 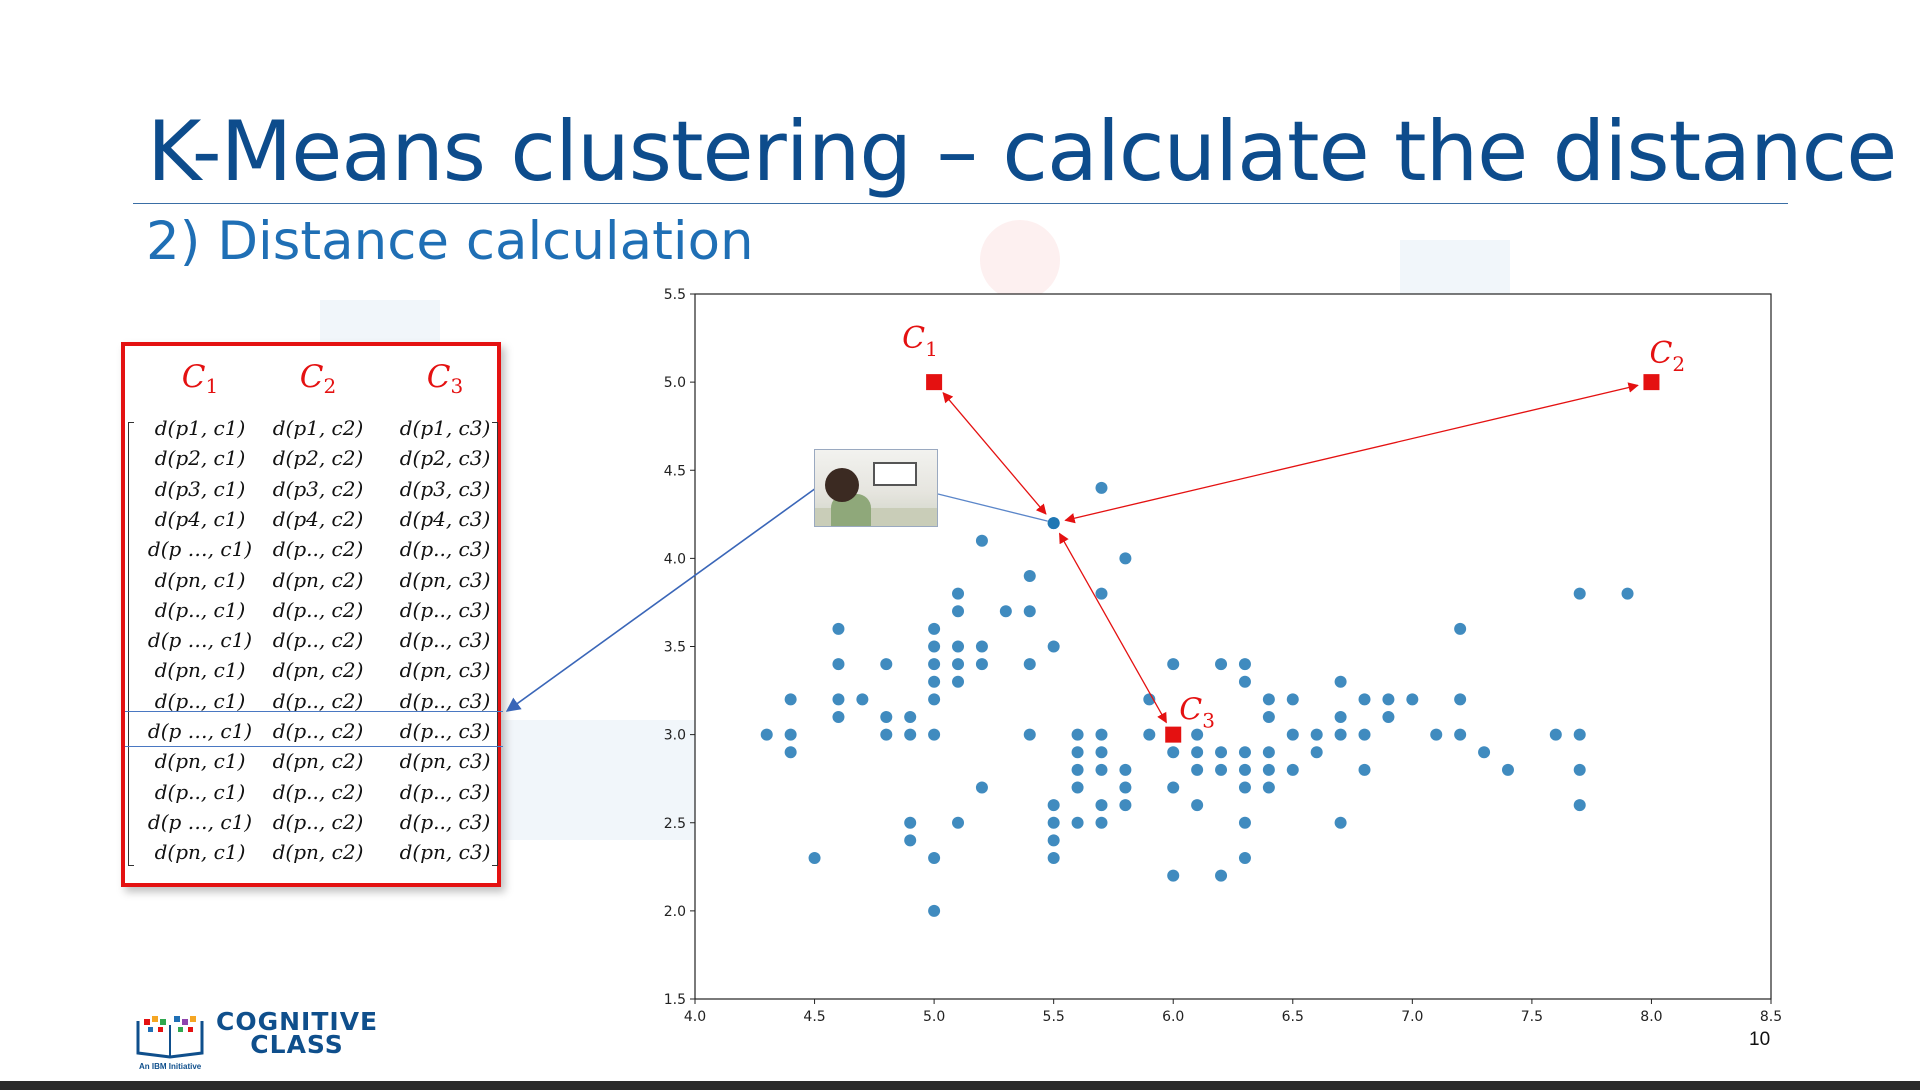 I want to click on cognitive-class-logo-text: COGNITIVE CLASS, so click(x=297, y=1032).